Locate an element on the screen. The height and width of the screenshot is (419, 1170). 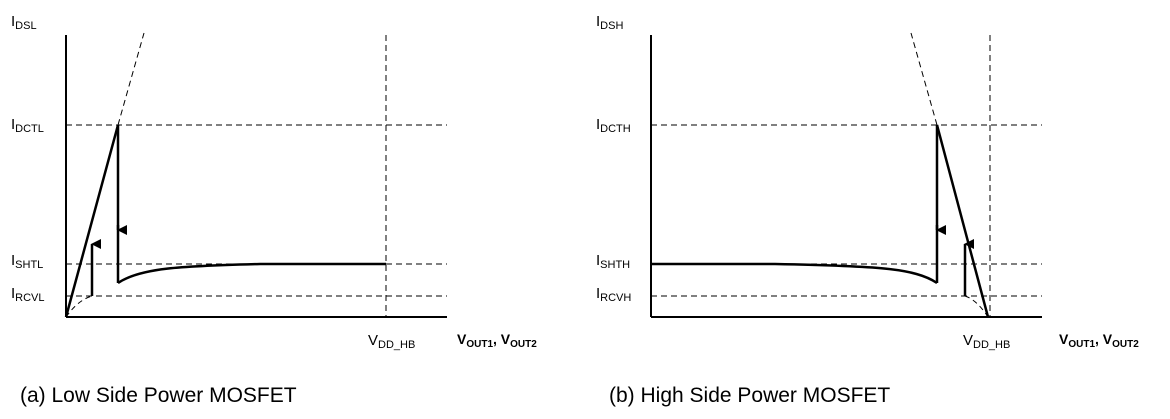
origin-dashed-curve is located at coordinates (79, 306).